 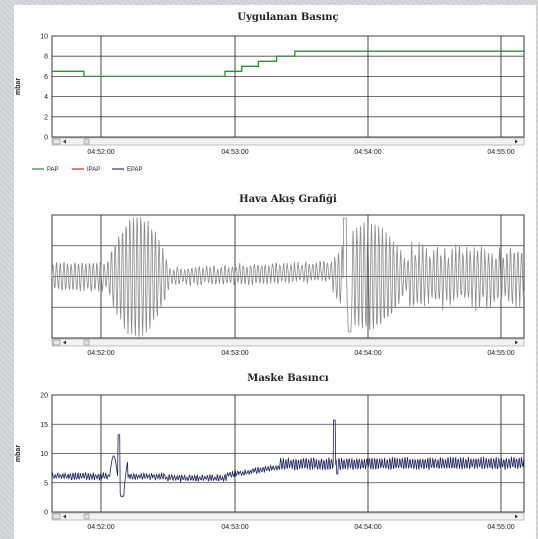 What do you see at coordinates (135, 170) in the screenshot?
I see `legend-label-2: EPAP` at bounding box center [135, 170].